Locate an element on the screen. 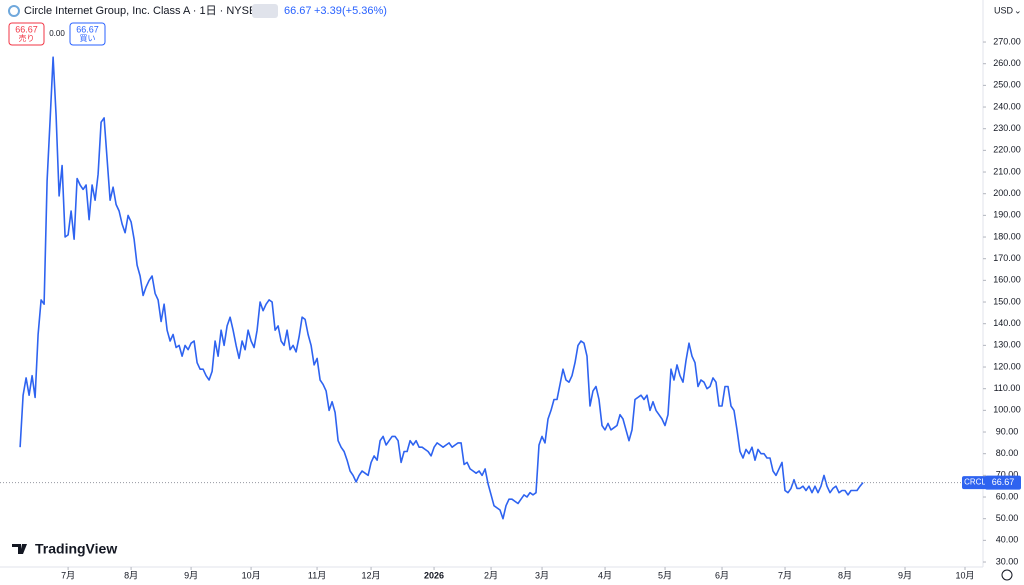  y-tick-label: 170.00 is located at coordinates (1007, 258).